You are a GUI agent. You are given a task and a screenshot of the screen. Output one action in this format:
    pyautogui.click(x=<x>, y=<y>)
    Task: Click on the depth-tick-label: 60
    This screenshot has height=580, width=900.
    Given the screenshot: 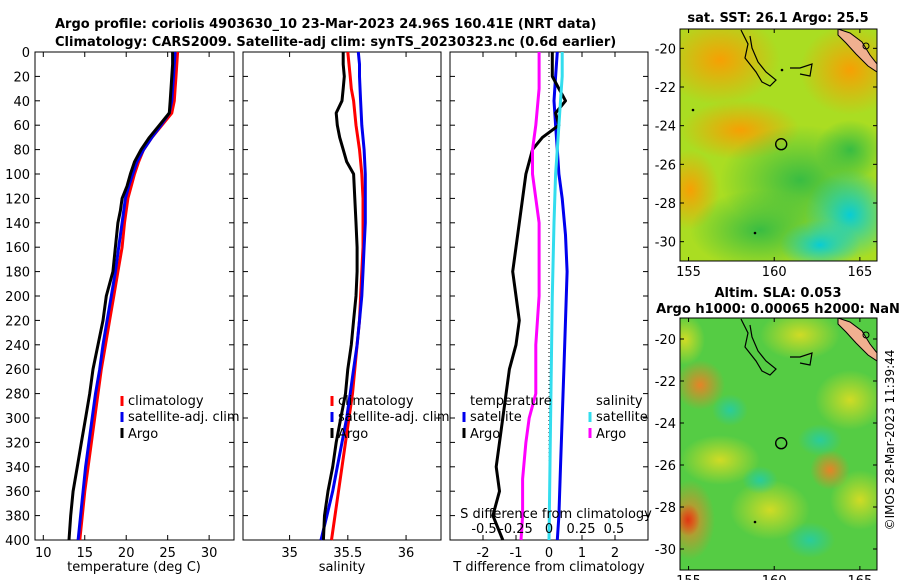 What is the action you would take?
    pyautogui.click(x=21, y=126)
    